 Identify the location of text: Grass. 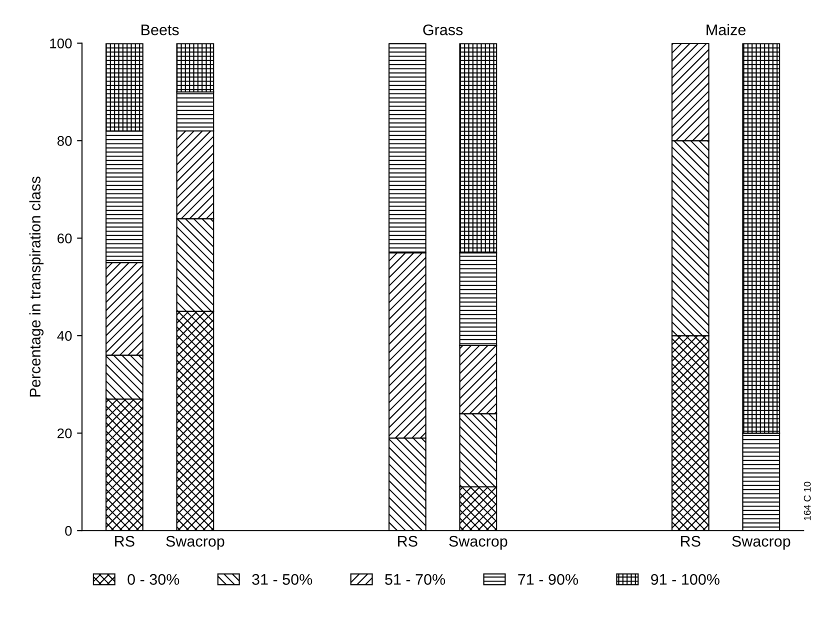
(443, 30).